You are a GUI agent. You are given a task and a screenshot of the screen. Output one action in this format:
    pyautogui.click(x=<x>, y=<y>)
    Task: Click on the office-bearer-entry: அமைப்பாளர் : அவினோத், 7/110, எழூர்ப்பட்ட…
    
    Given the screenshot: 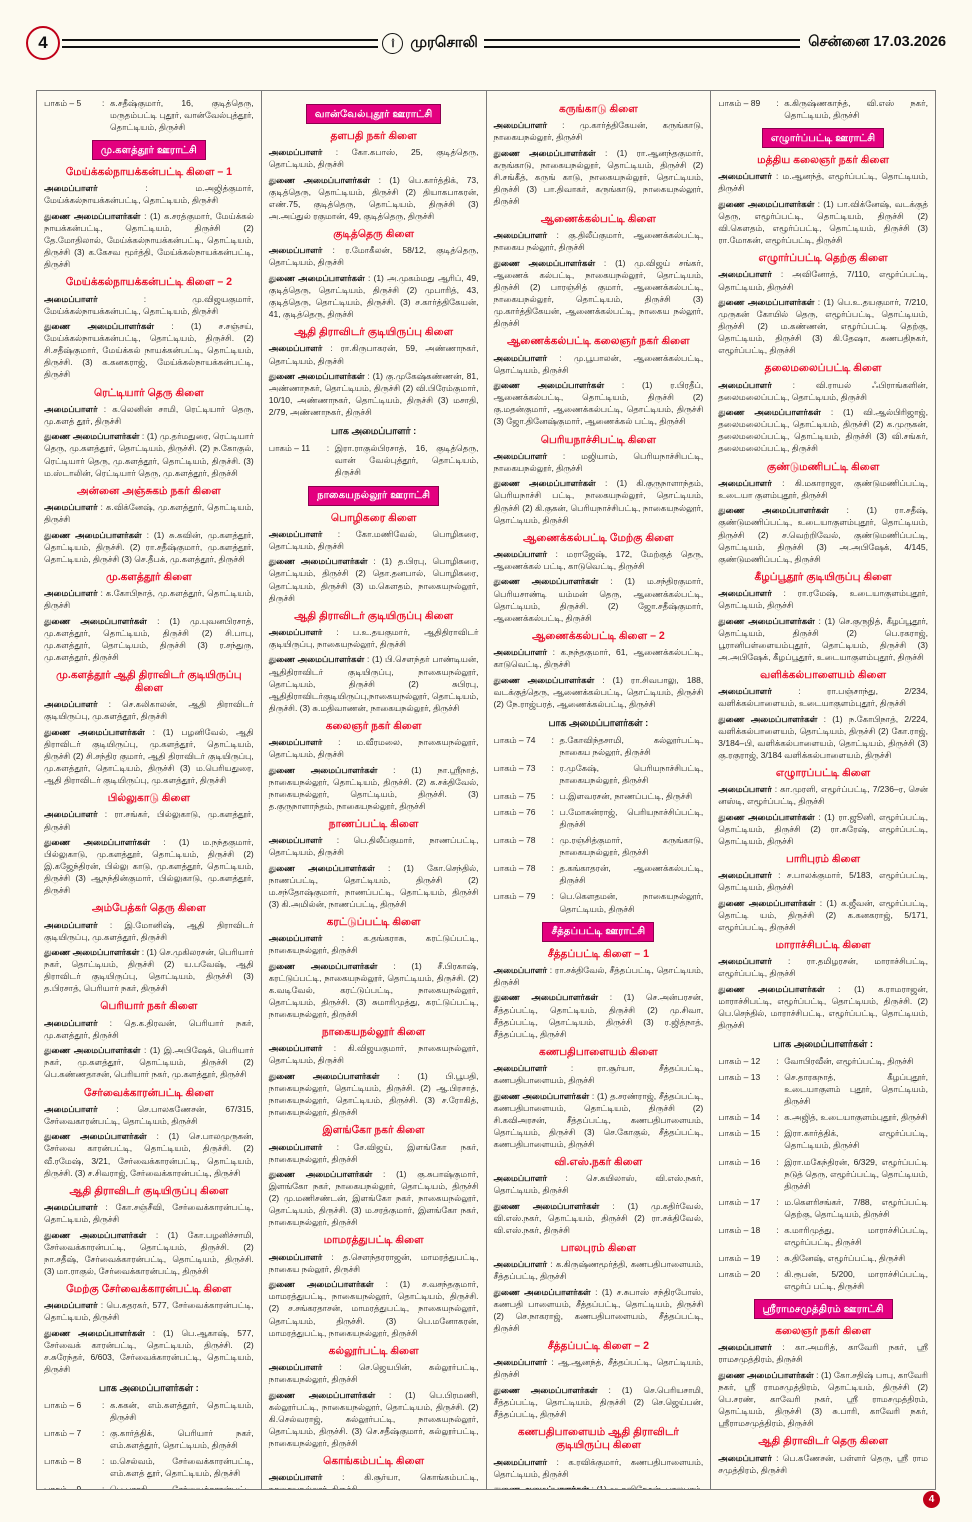 What is the action you would take?
    pyautogui.click(x=823, y=280)
    